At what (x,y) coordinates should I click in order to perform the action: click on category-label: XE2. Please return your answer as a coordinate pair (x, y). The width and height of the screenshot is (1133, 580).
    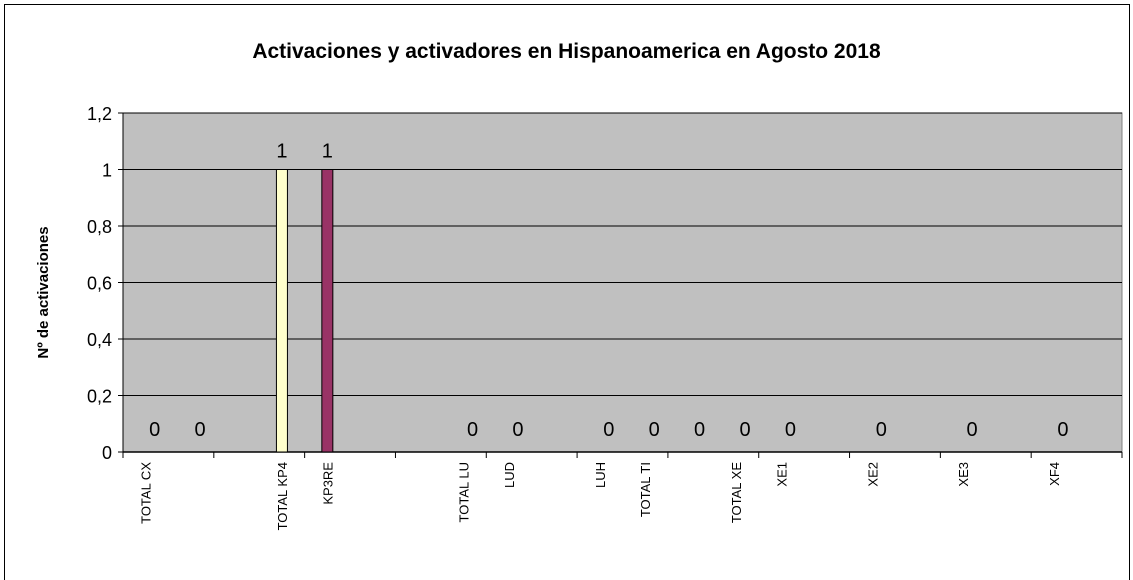
    Looking at the image, I should click on (872, 474).